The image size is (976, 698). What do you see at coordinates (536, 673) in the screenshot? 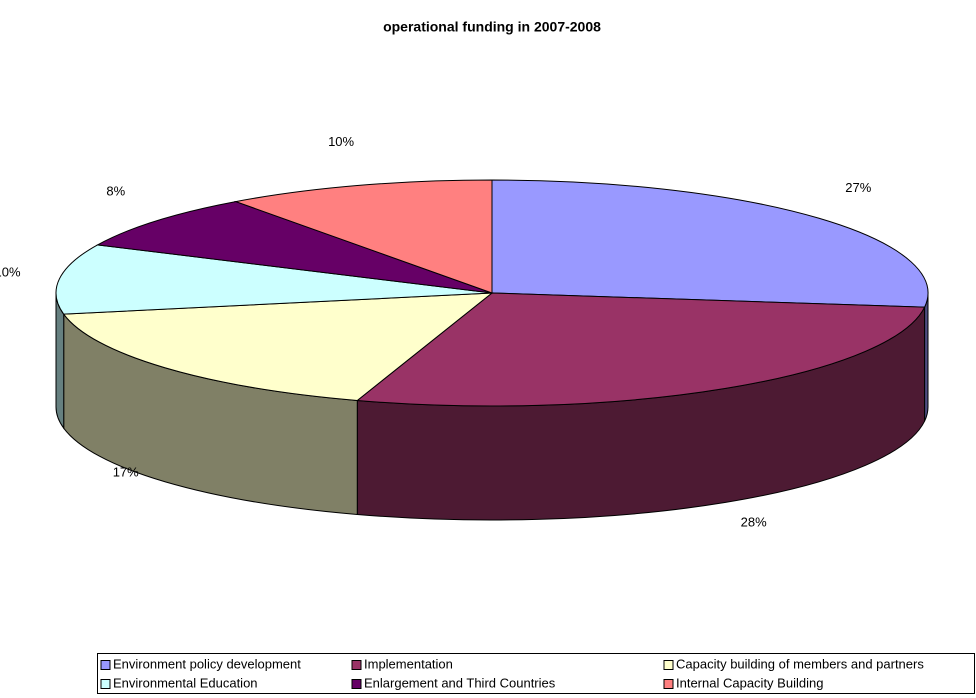
I see `legend-box` at bounding box center [536, 673].